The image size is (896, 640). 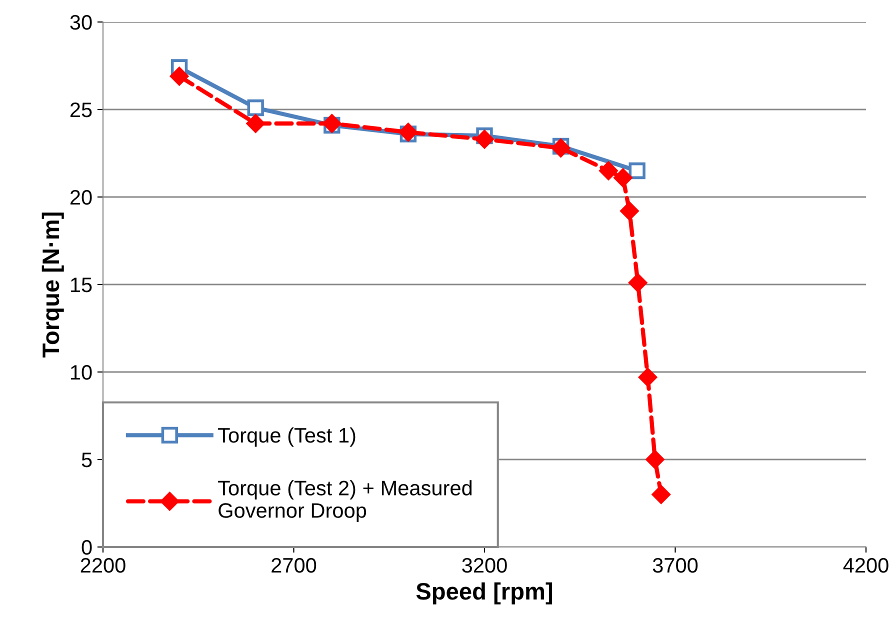 What do you see at coordinates (675, 565) in the screenshot?
I see `x-tick-label: 3700` at bounding box center [675, 565].